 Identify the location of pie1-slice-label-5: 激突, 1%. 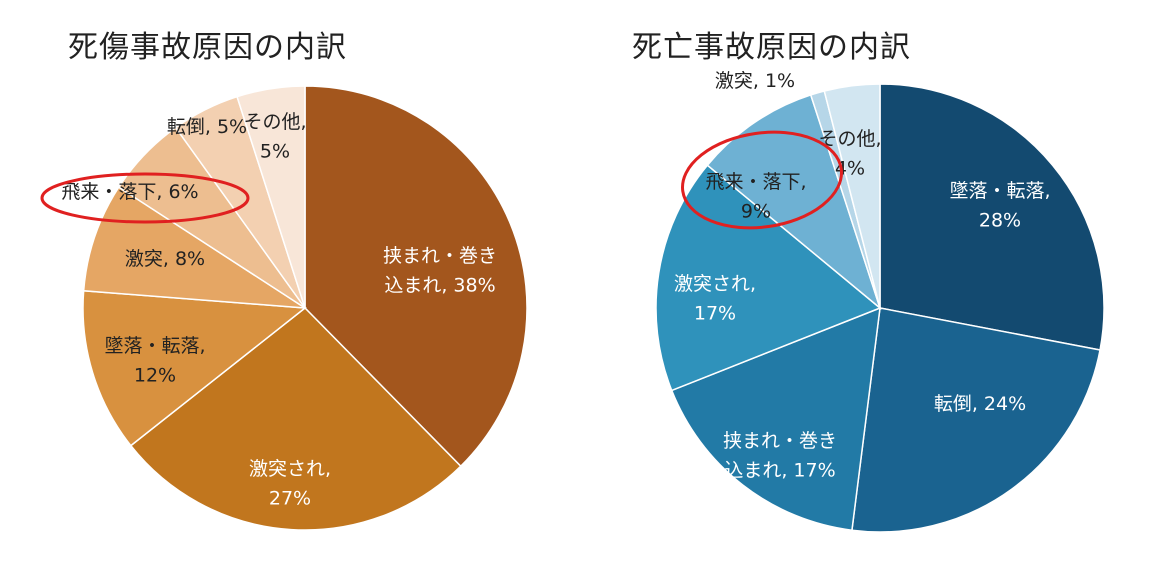
(755, 81).